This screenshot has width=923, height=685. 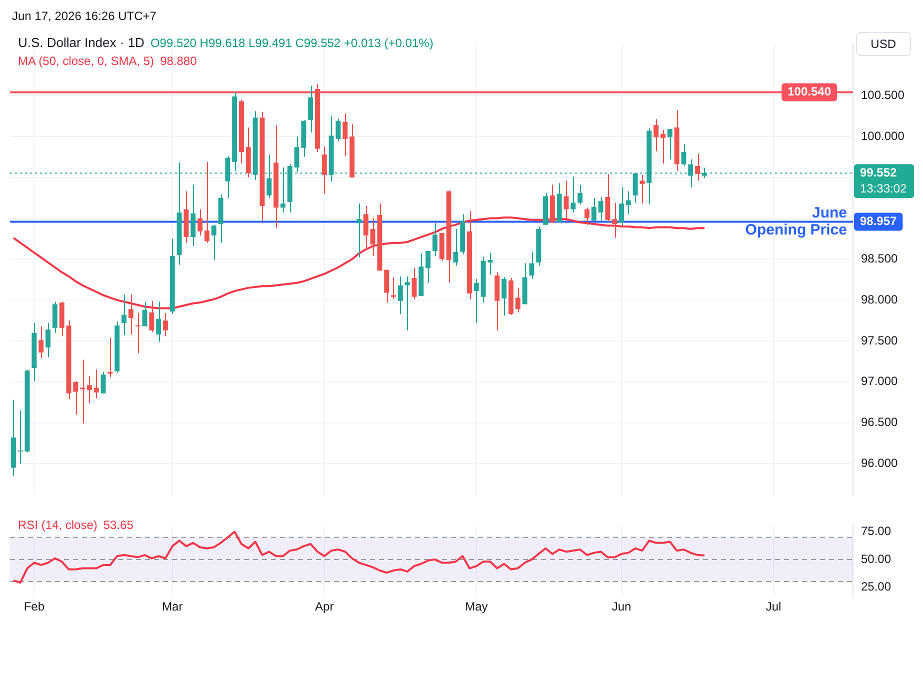 I want to click on annotation: 53.65, so click(x=118, y=525).